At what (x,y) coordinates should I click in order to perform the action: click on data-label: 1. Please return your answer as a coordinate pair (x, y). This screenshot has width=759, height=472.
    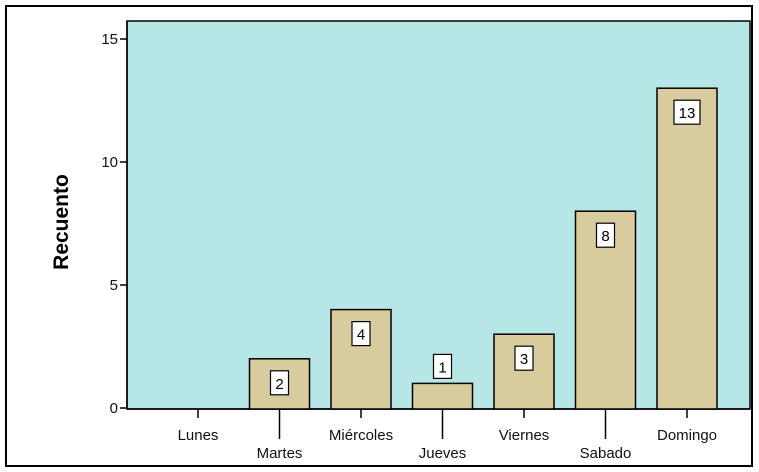
    Looking at the image, I should click on (442, 367).